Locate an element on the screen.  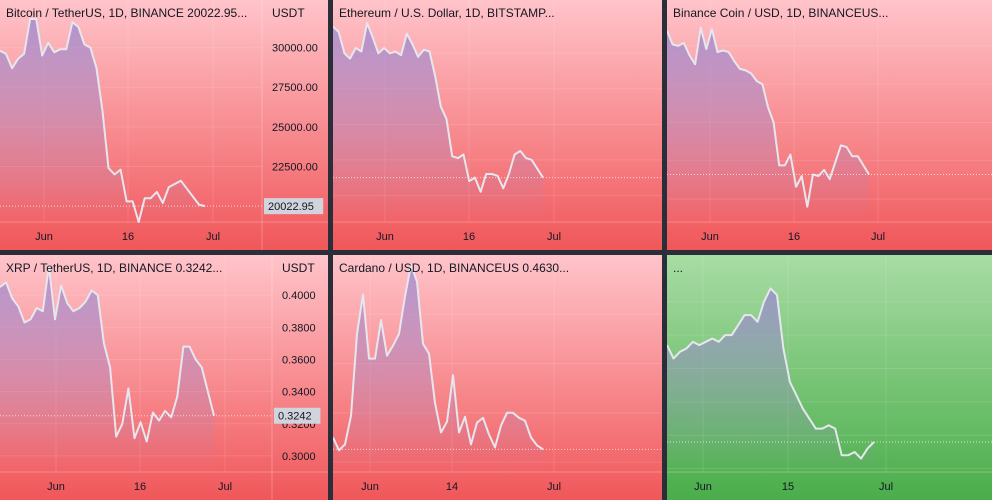
y-tick-label: 30000.00 is located at coordinates (295, 49).